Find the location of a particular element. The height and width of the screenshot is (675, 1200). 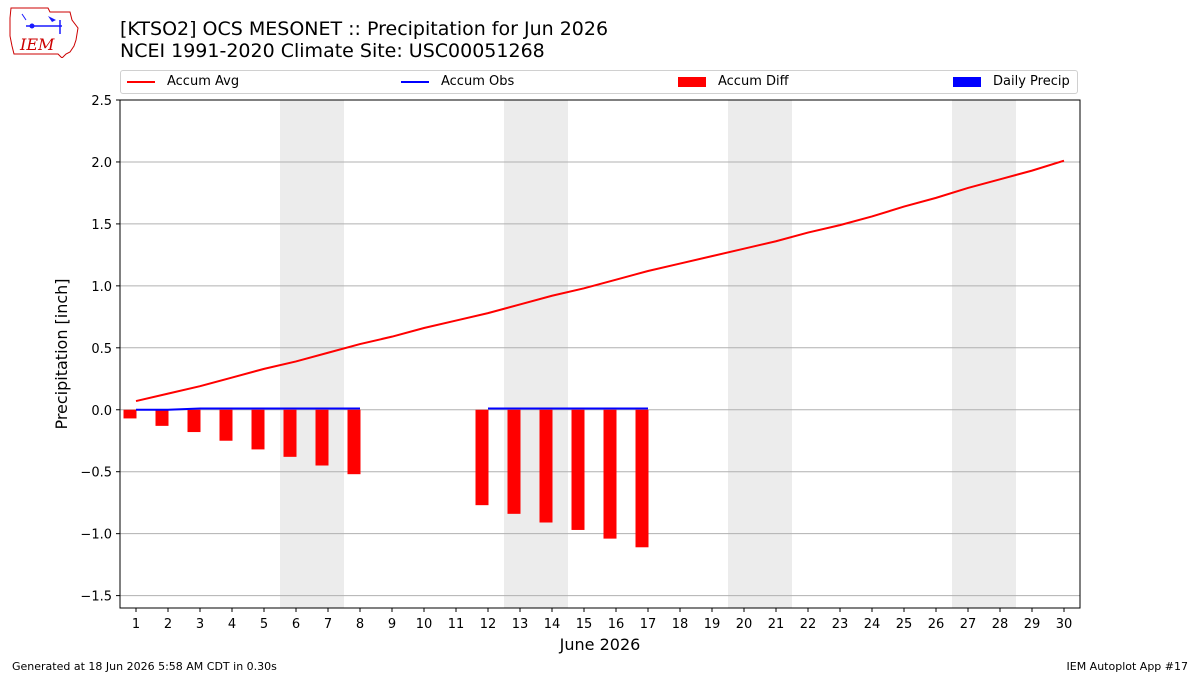

app-label: IEM Autoplot App #17 is located at coordinates (1127, 666).